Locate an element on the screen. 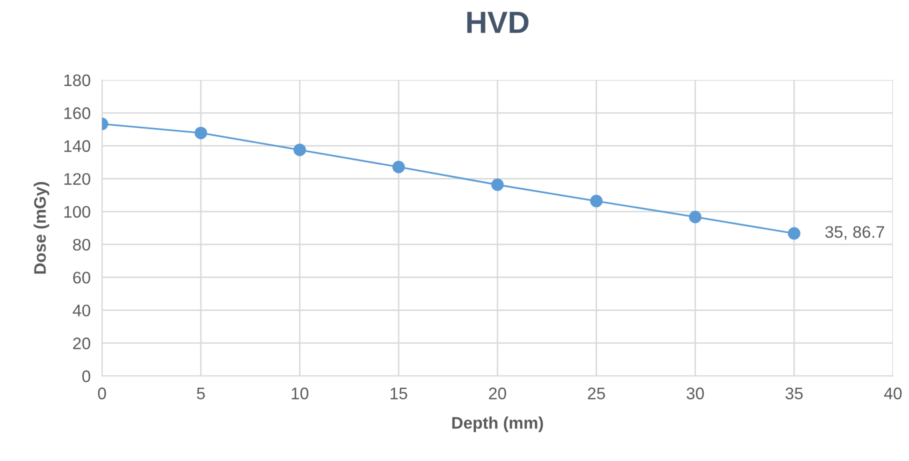  y-tick-label: 180 is located at coordinates (77, 80).